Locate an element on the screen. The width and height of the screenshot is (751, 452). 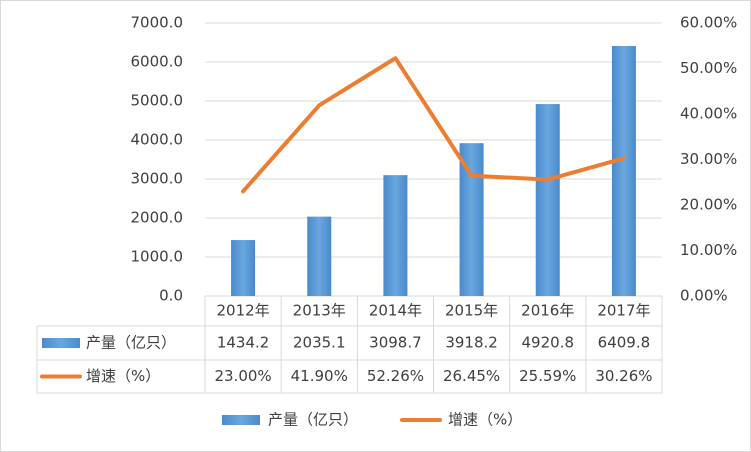
table-series-name: 产量（亿只） is located at coordinates (131, 343).